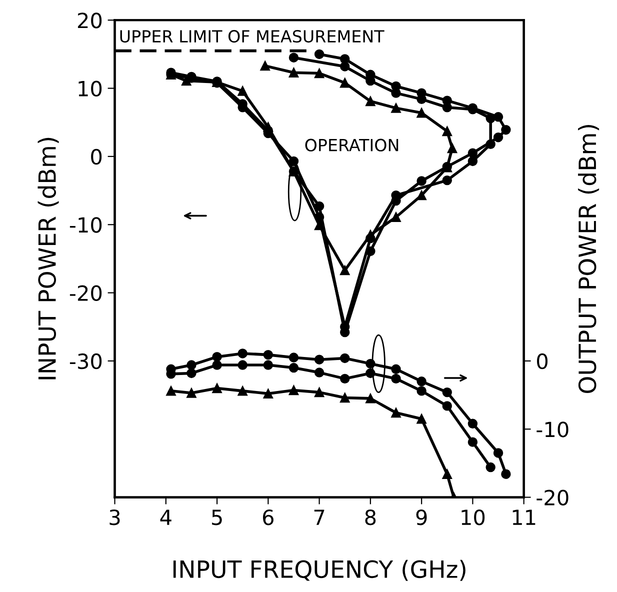  I want to click on x-tick-label: 7, so click(319, 517).